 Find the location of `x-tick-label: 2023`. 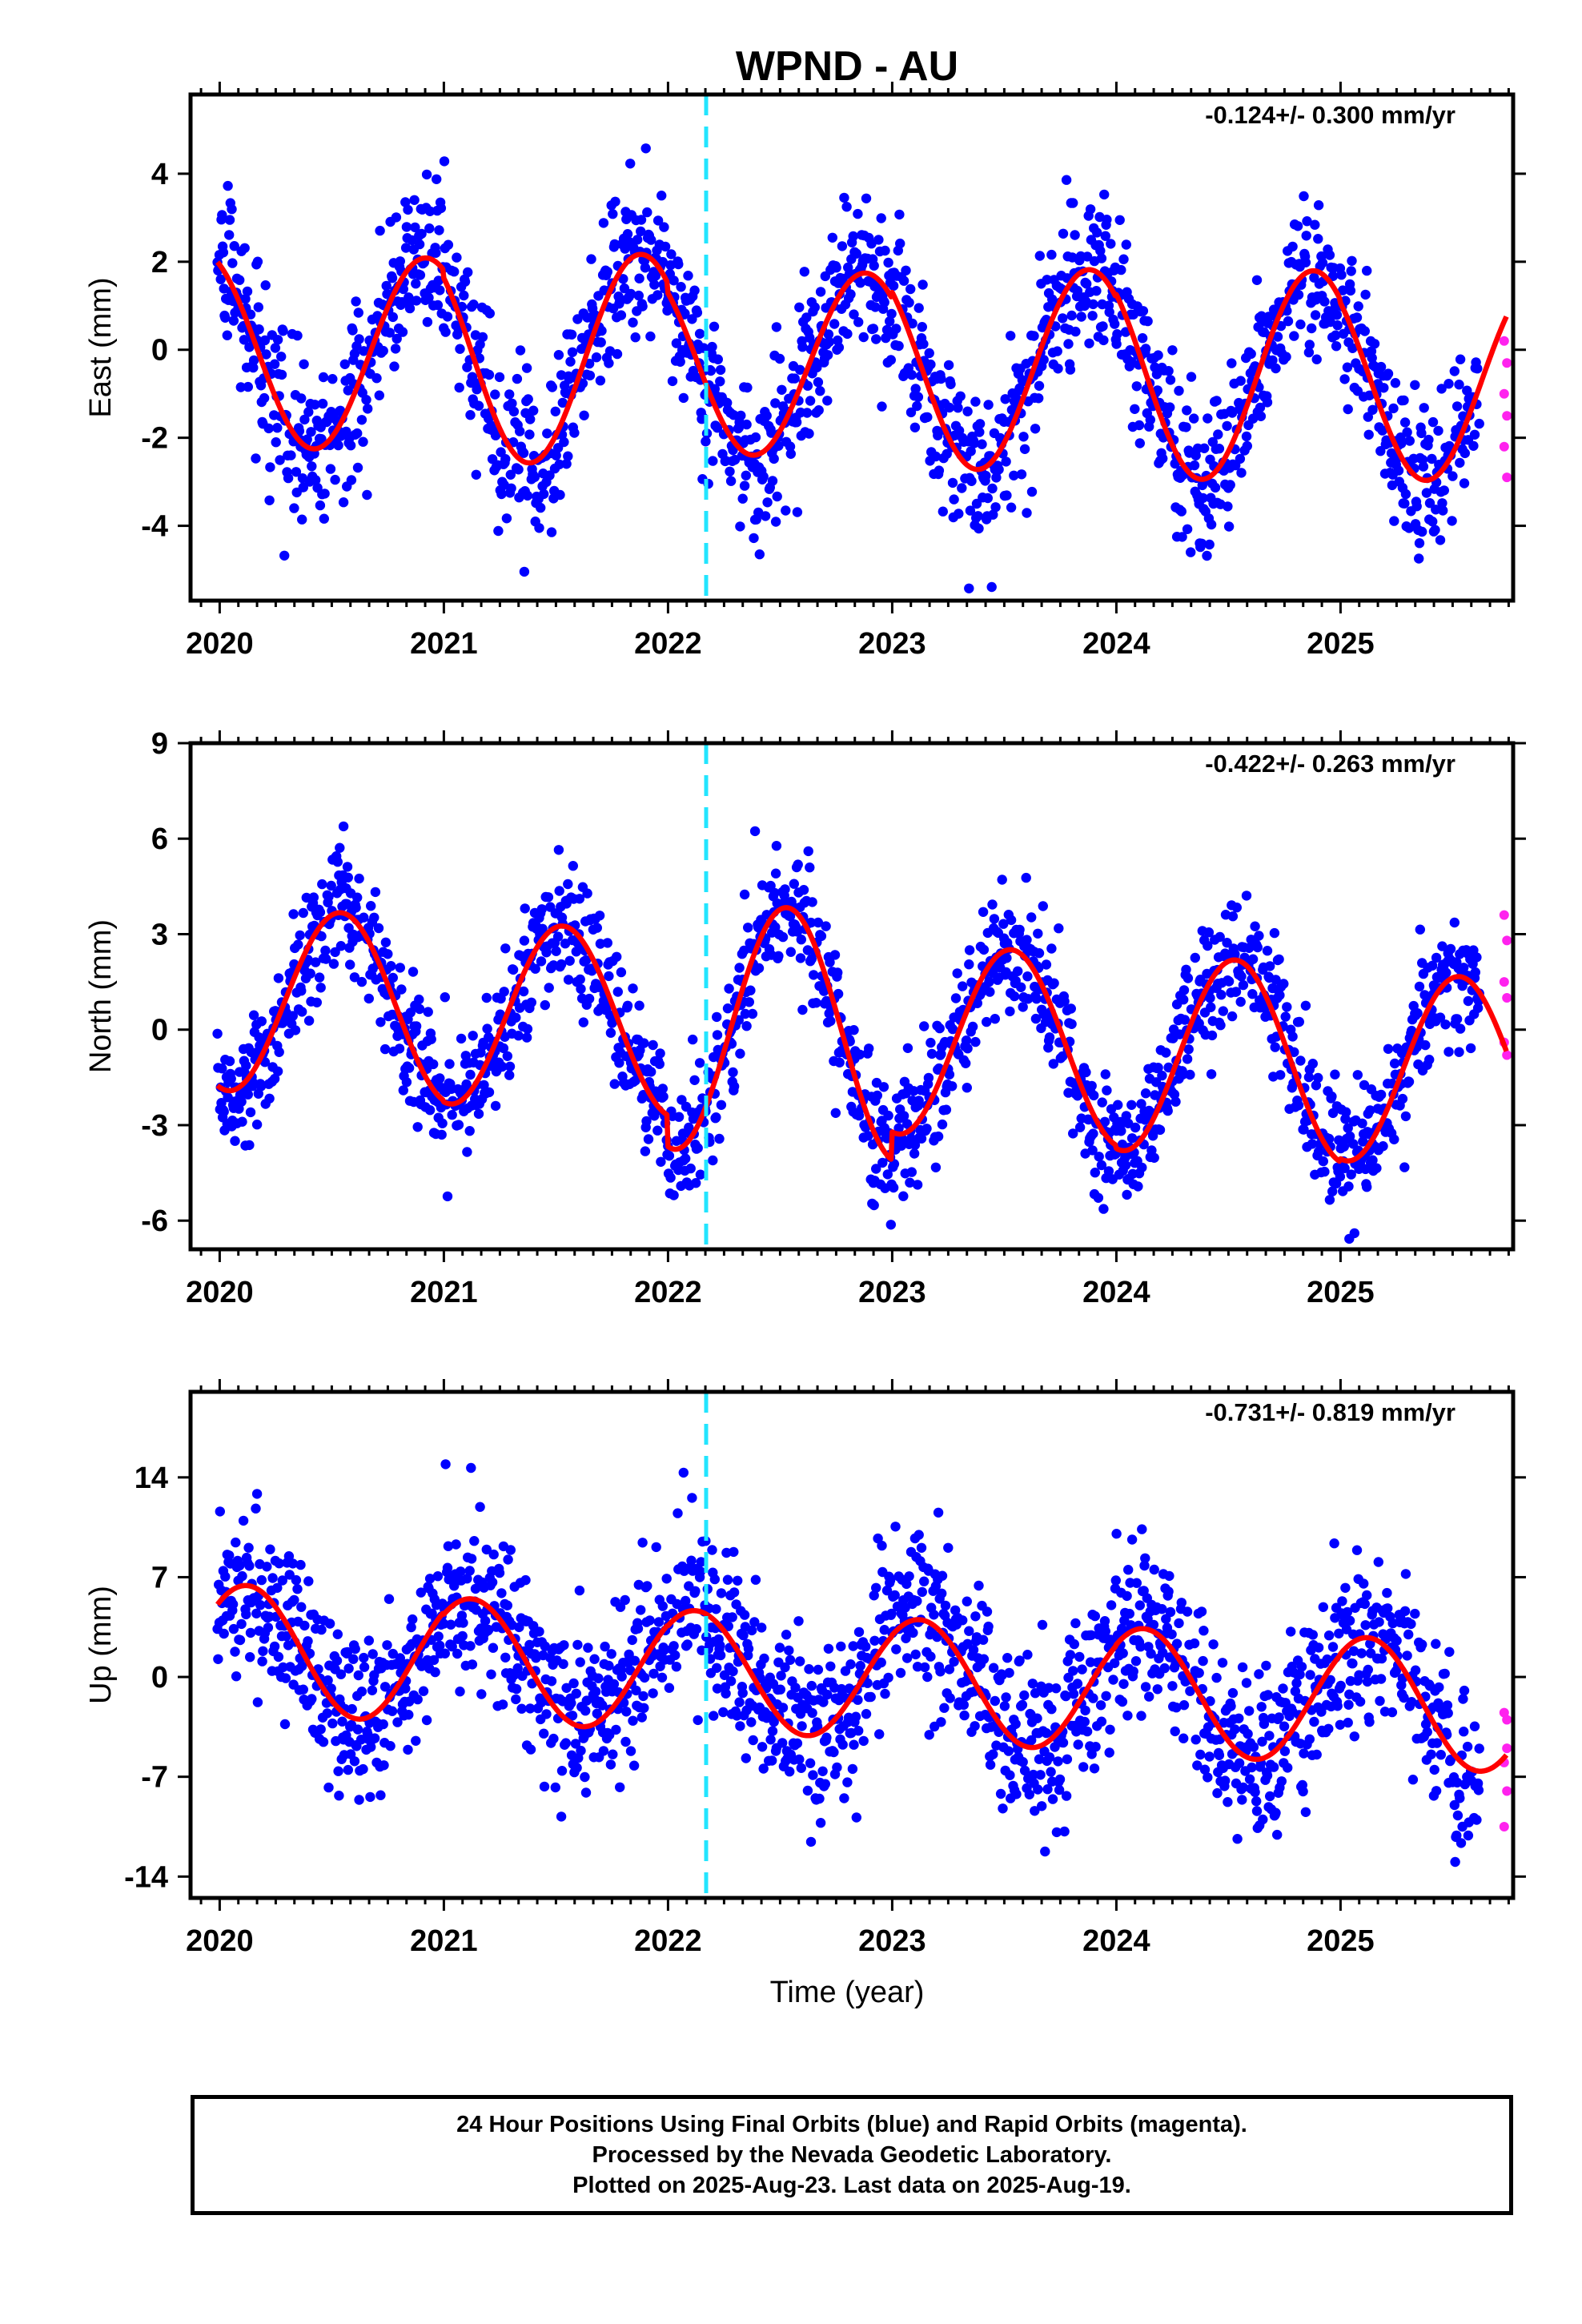

x-tick-label: 2023 is located at coordinates (892, 1292).